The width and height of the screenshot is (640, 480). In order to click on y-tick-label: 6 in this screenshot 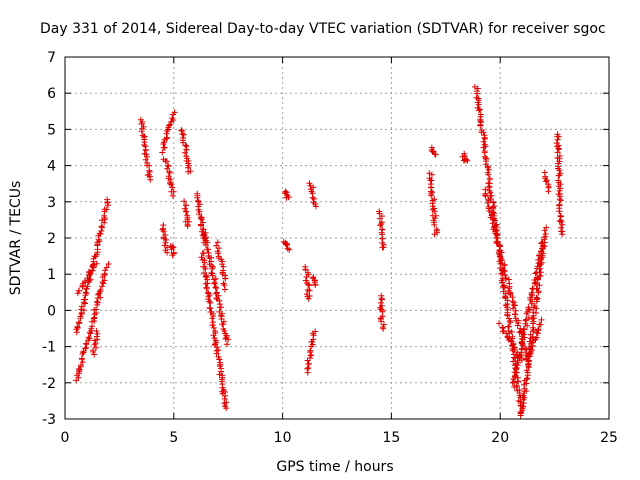, I will do `click(51, 94)`.